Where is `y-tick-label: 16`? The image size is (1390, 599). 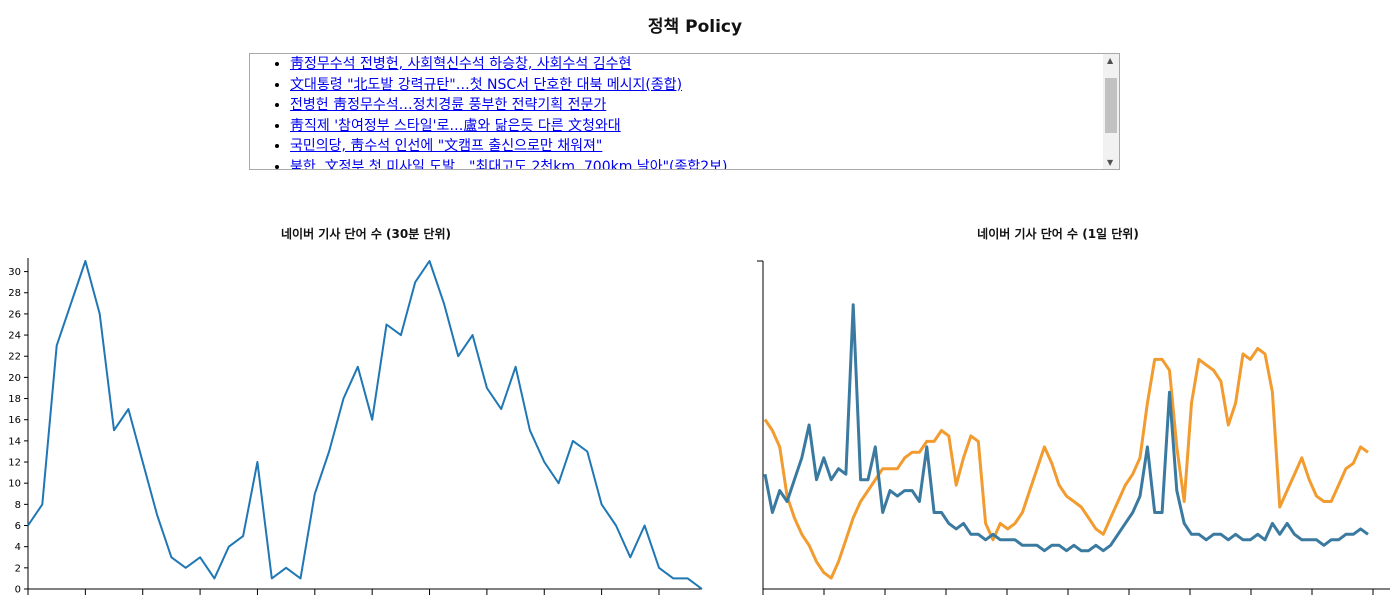
y-tick-label: 16 is located at coordinates (14, 420).